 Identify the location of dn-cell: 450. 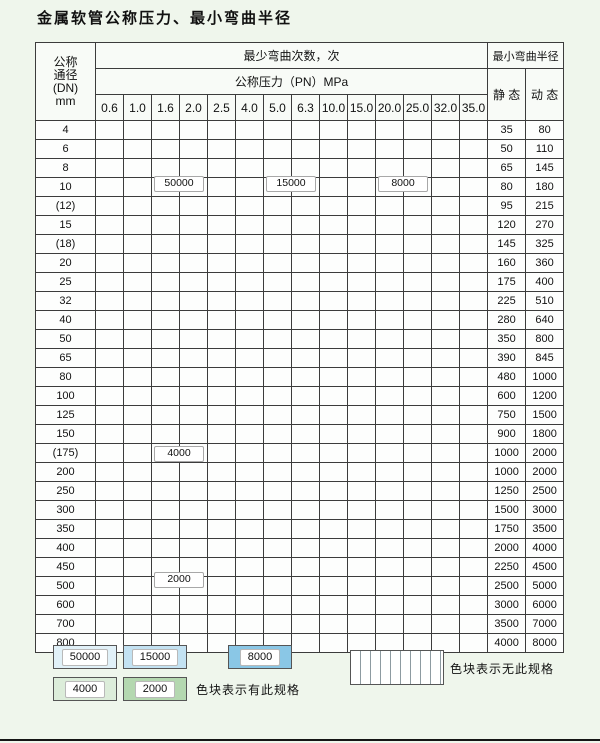
(65, 567).